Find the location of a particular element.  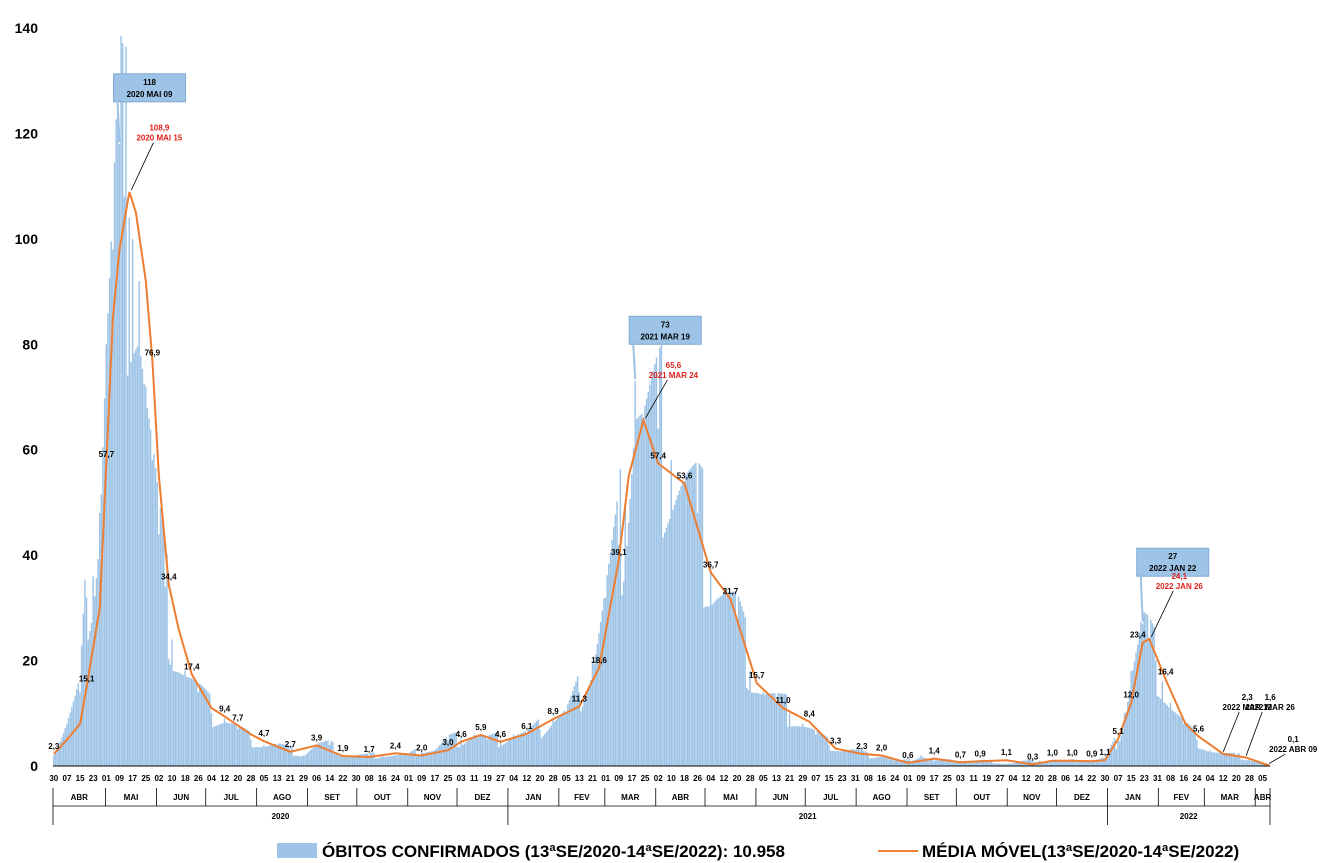

day-tick-label: 30 is located at coordinates (1104, 778).